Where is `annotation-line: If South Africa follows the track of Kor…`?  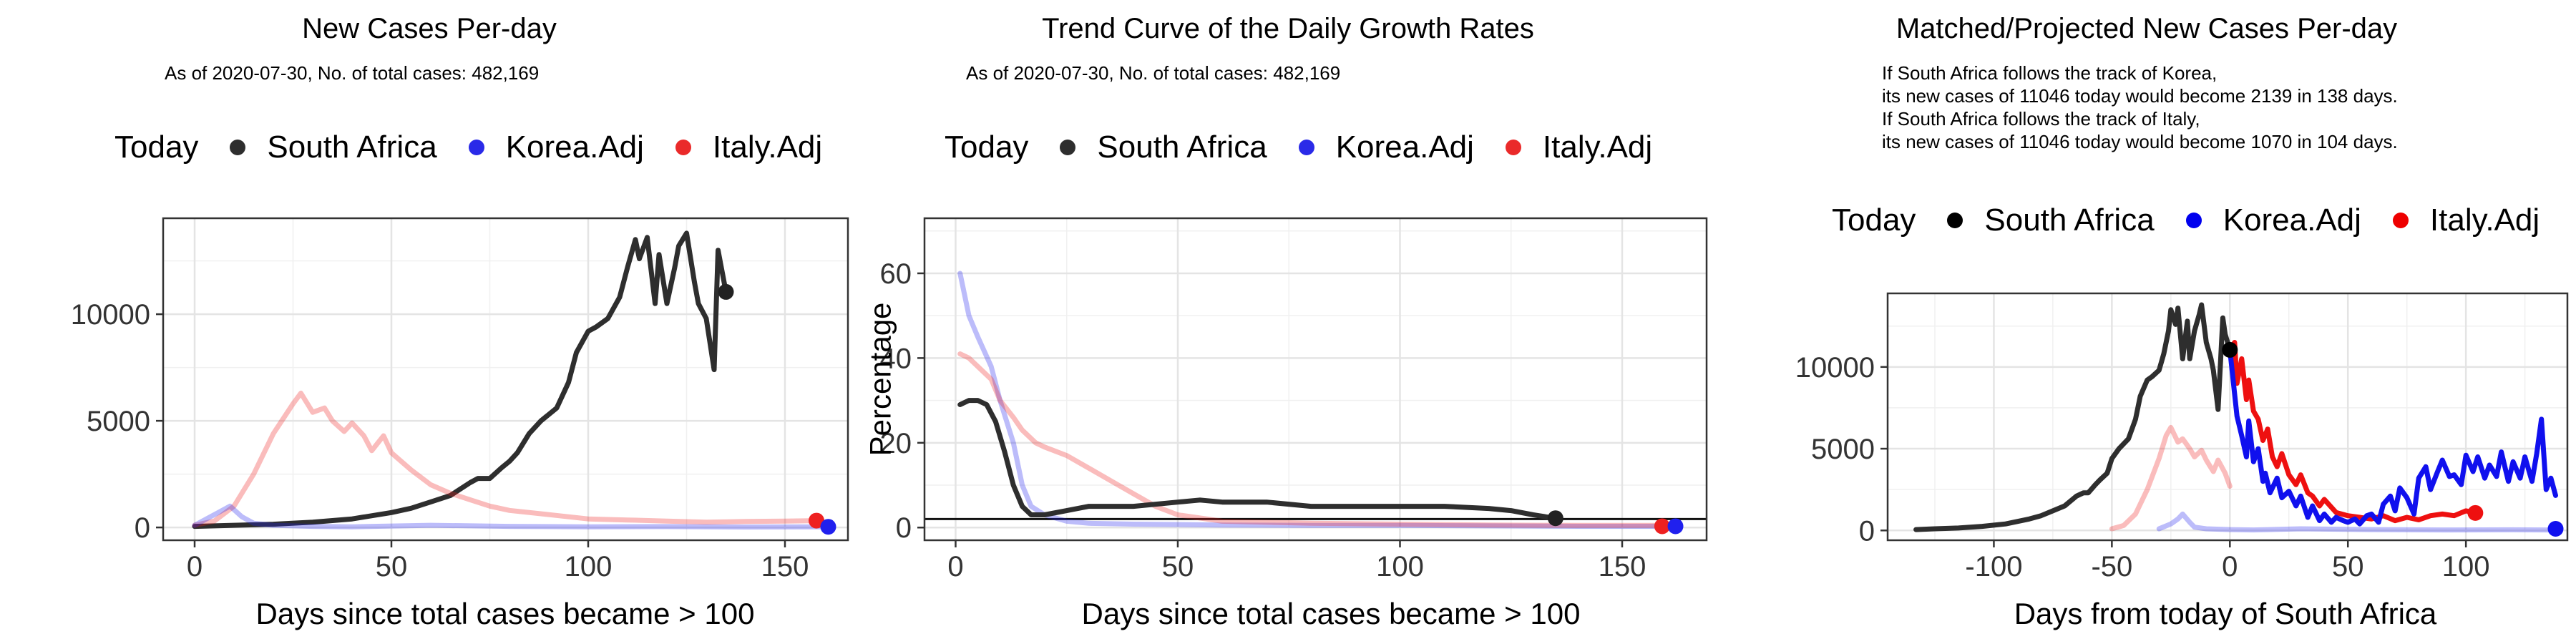 annotation-line: If South Africa follows the track of Kor… is located at coordinates (2050, 73).